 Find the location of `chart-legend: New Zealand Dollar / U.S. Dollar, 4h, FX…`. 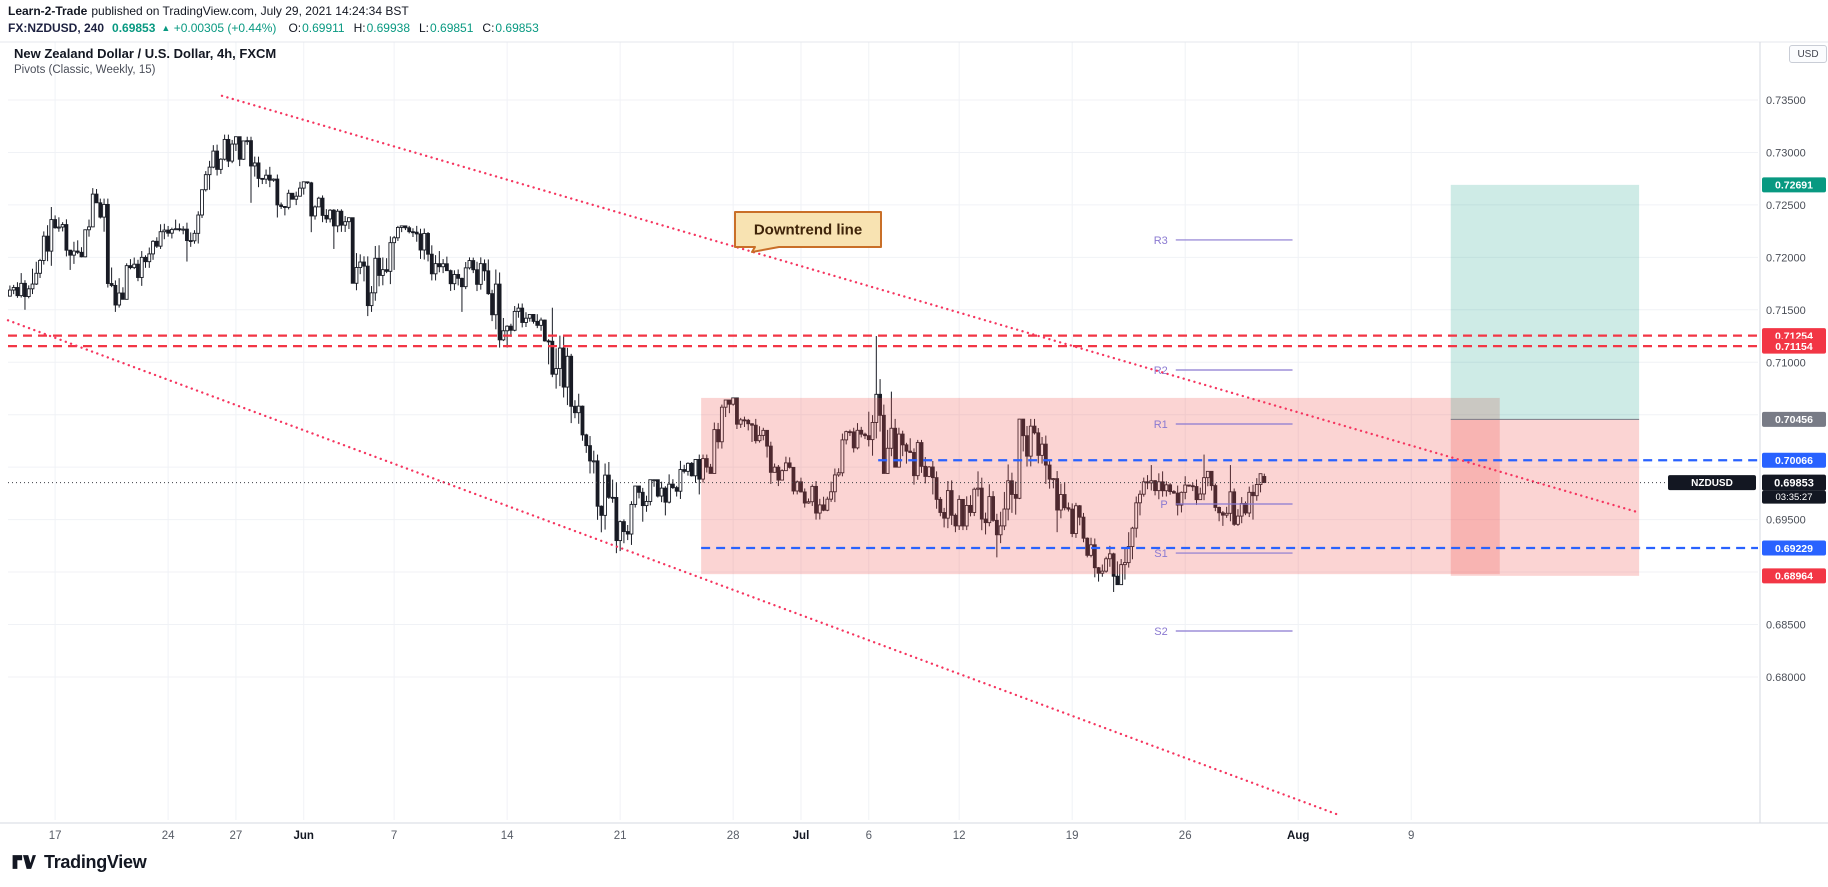

chart-legend: New Zealand Dollar / U.S. Dollar, 4h, FX… is located at coordinates (145, 61).